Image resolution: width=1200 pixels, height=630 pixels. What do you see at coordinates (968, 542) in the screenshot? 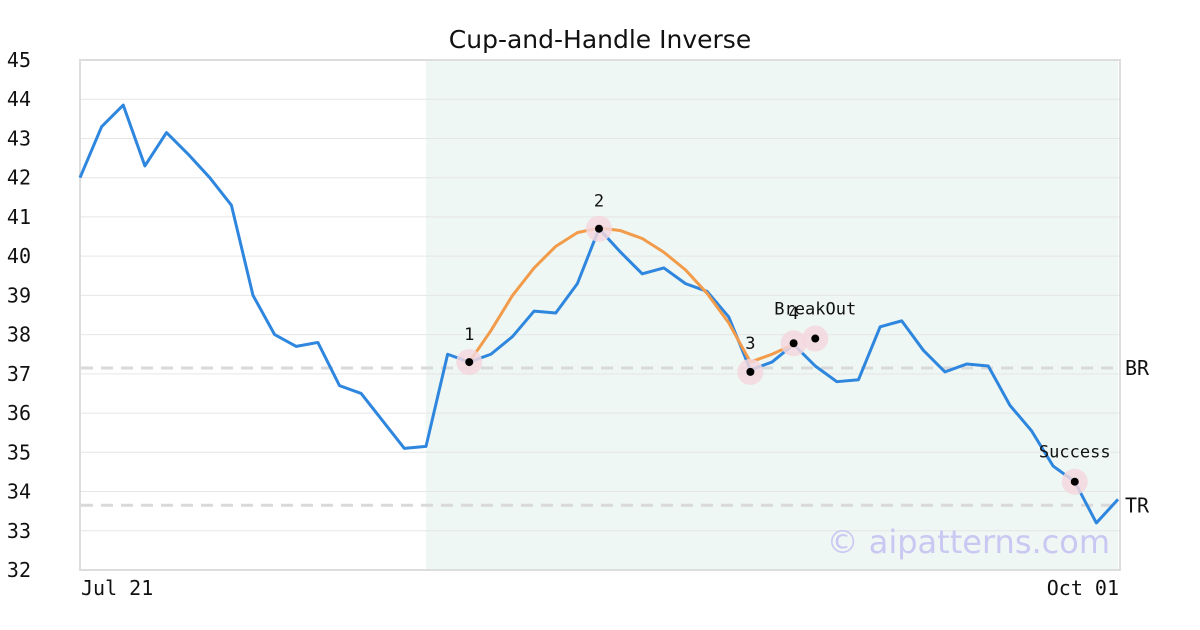
I see `watermark: © aipatterns.com` at bounding box center [968, 542].